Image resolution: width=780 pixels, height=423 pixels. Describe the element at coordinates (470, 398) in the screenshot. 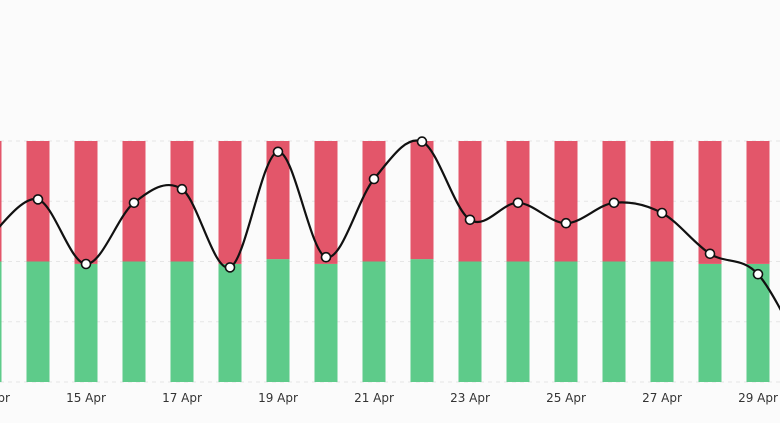

I see `x-tick-label: 23 Apr` at that location.